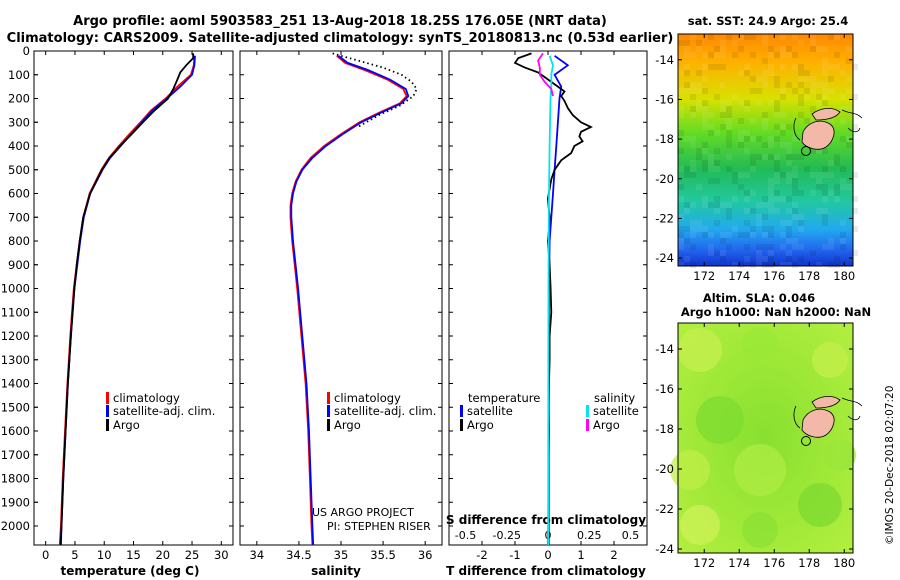 This screenshot has width=900, height=580. I want to click on legend-t-satellite-mark, so click(461, 411).